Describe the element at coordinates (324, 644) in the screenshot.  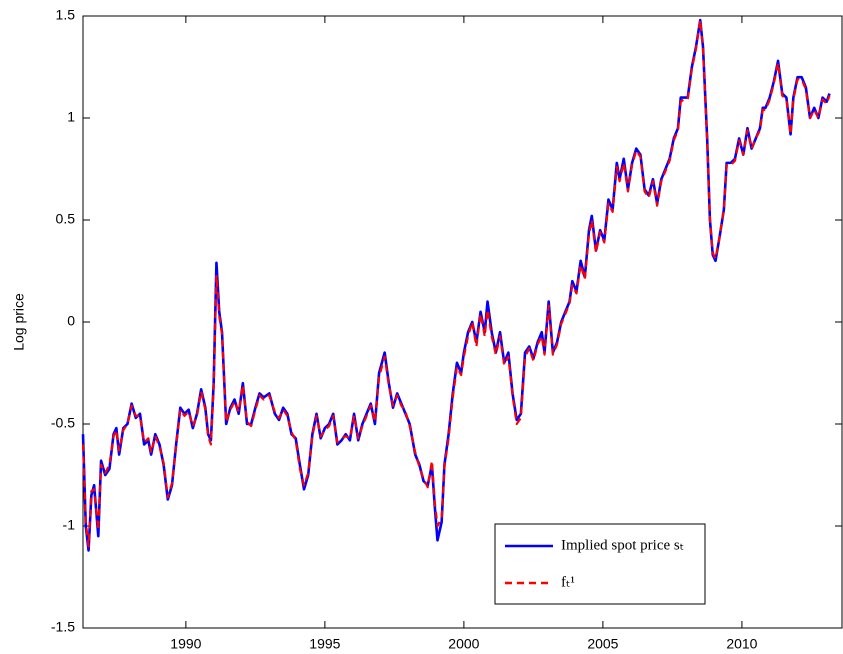
I see `x-tick-label: 1995` at that location.